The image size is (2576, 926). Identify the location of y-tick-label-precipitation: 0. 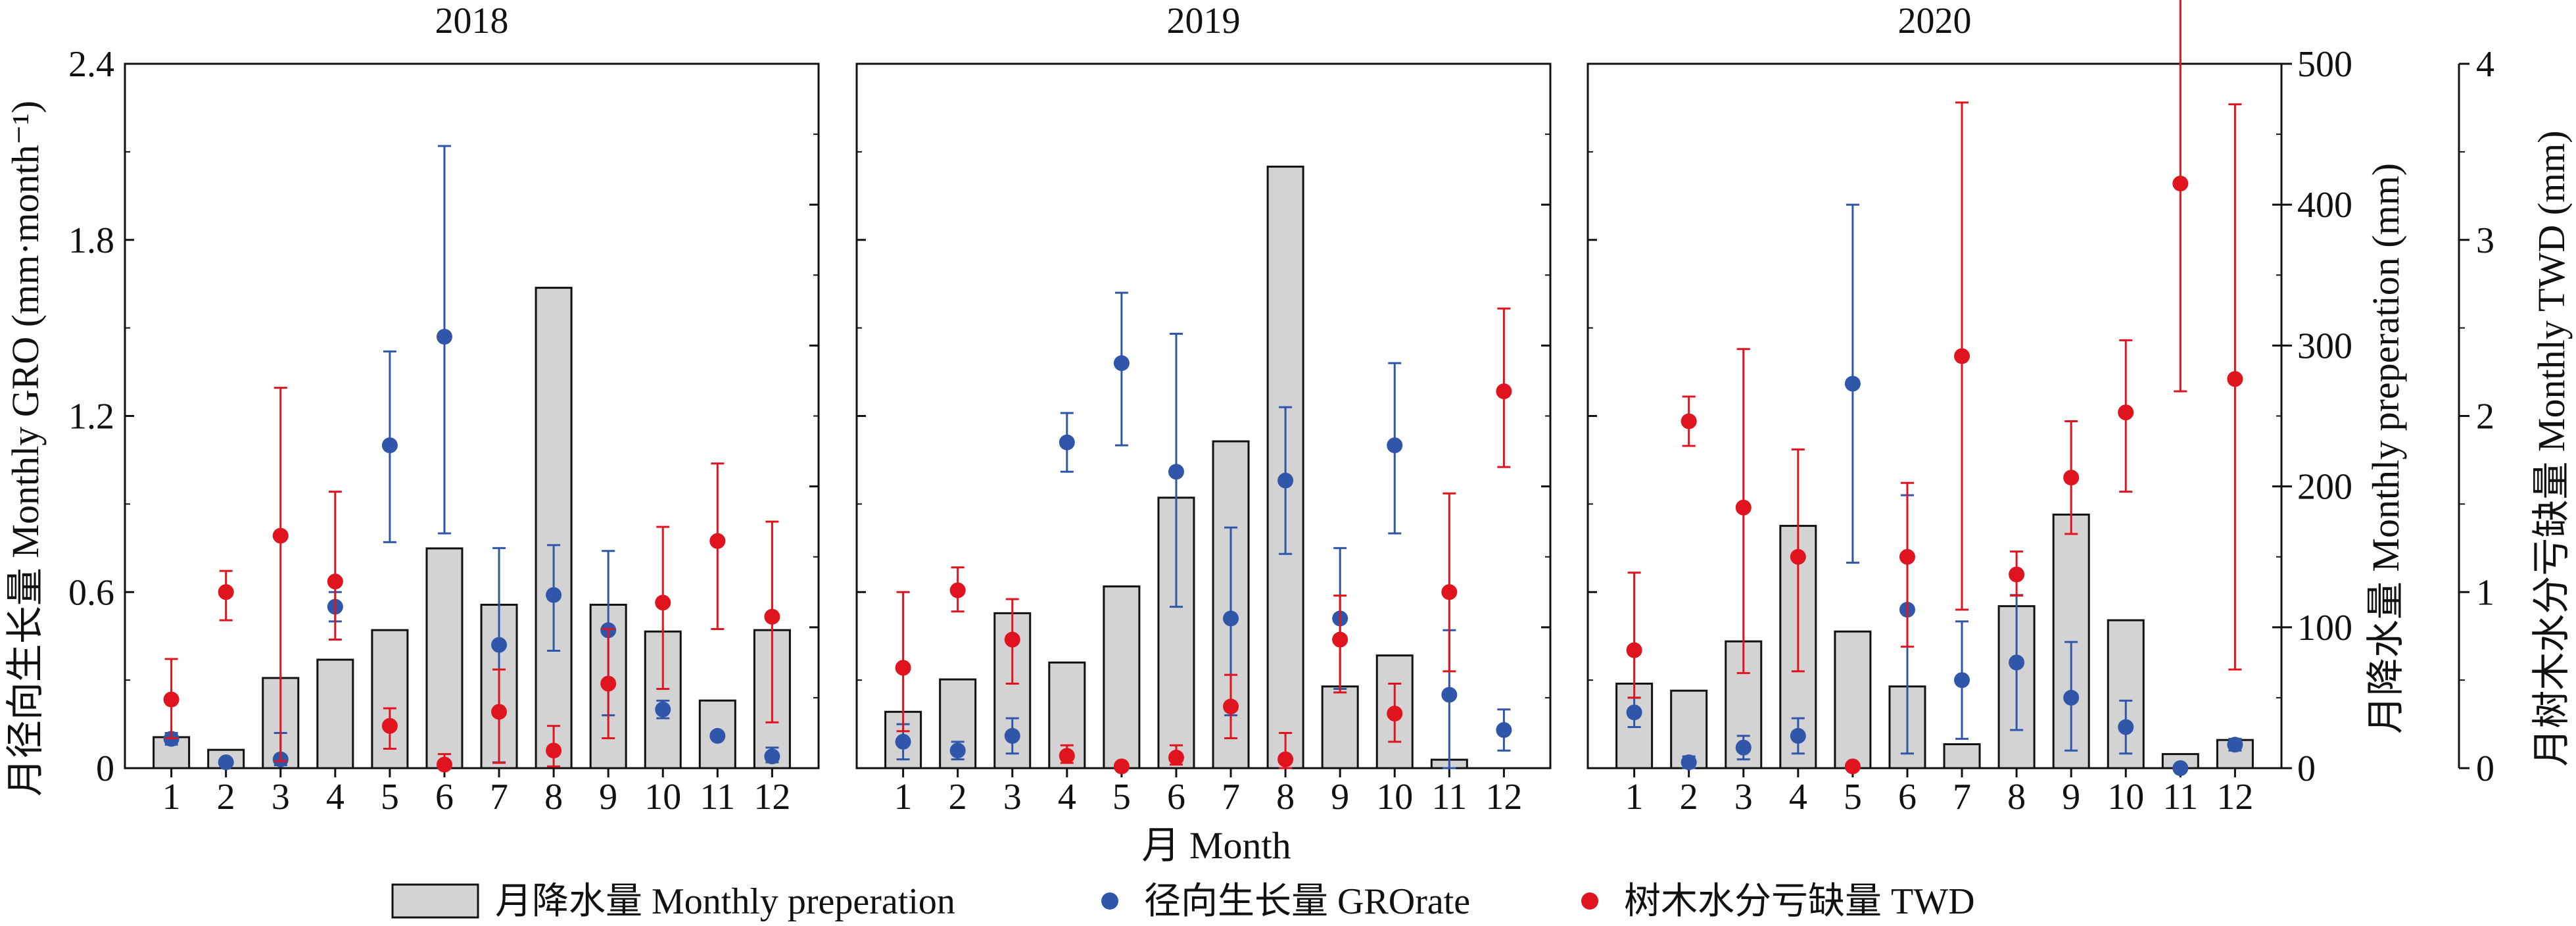
(2306, 769).